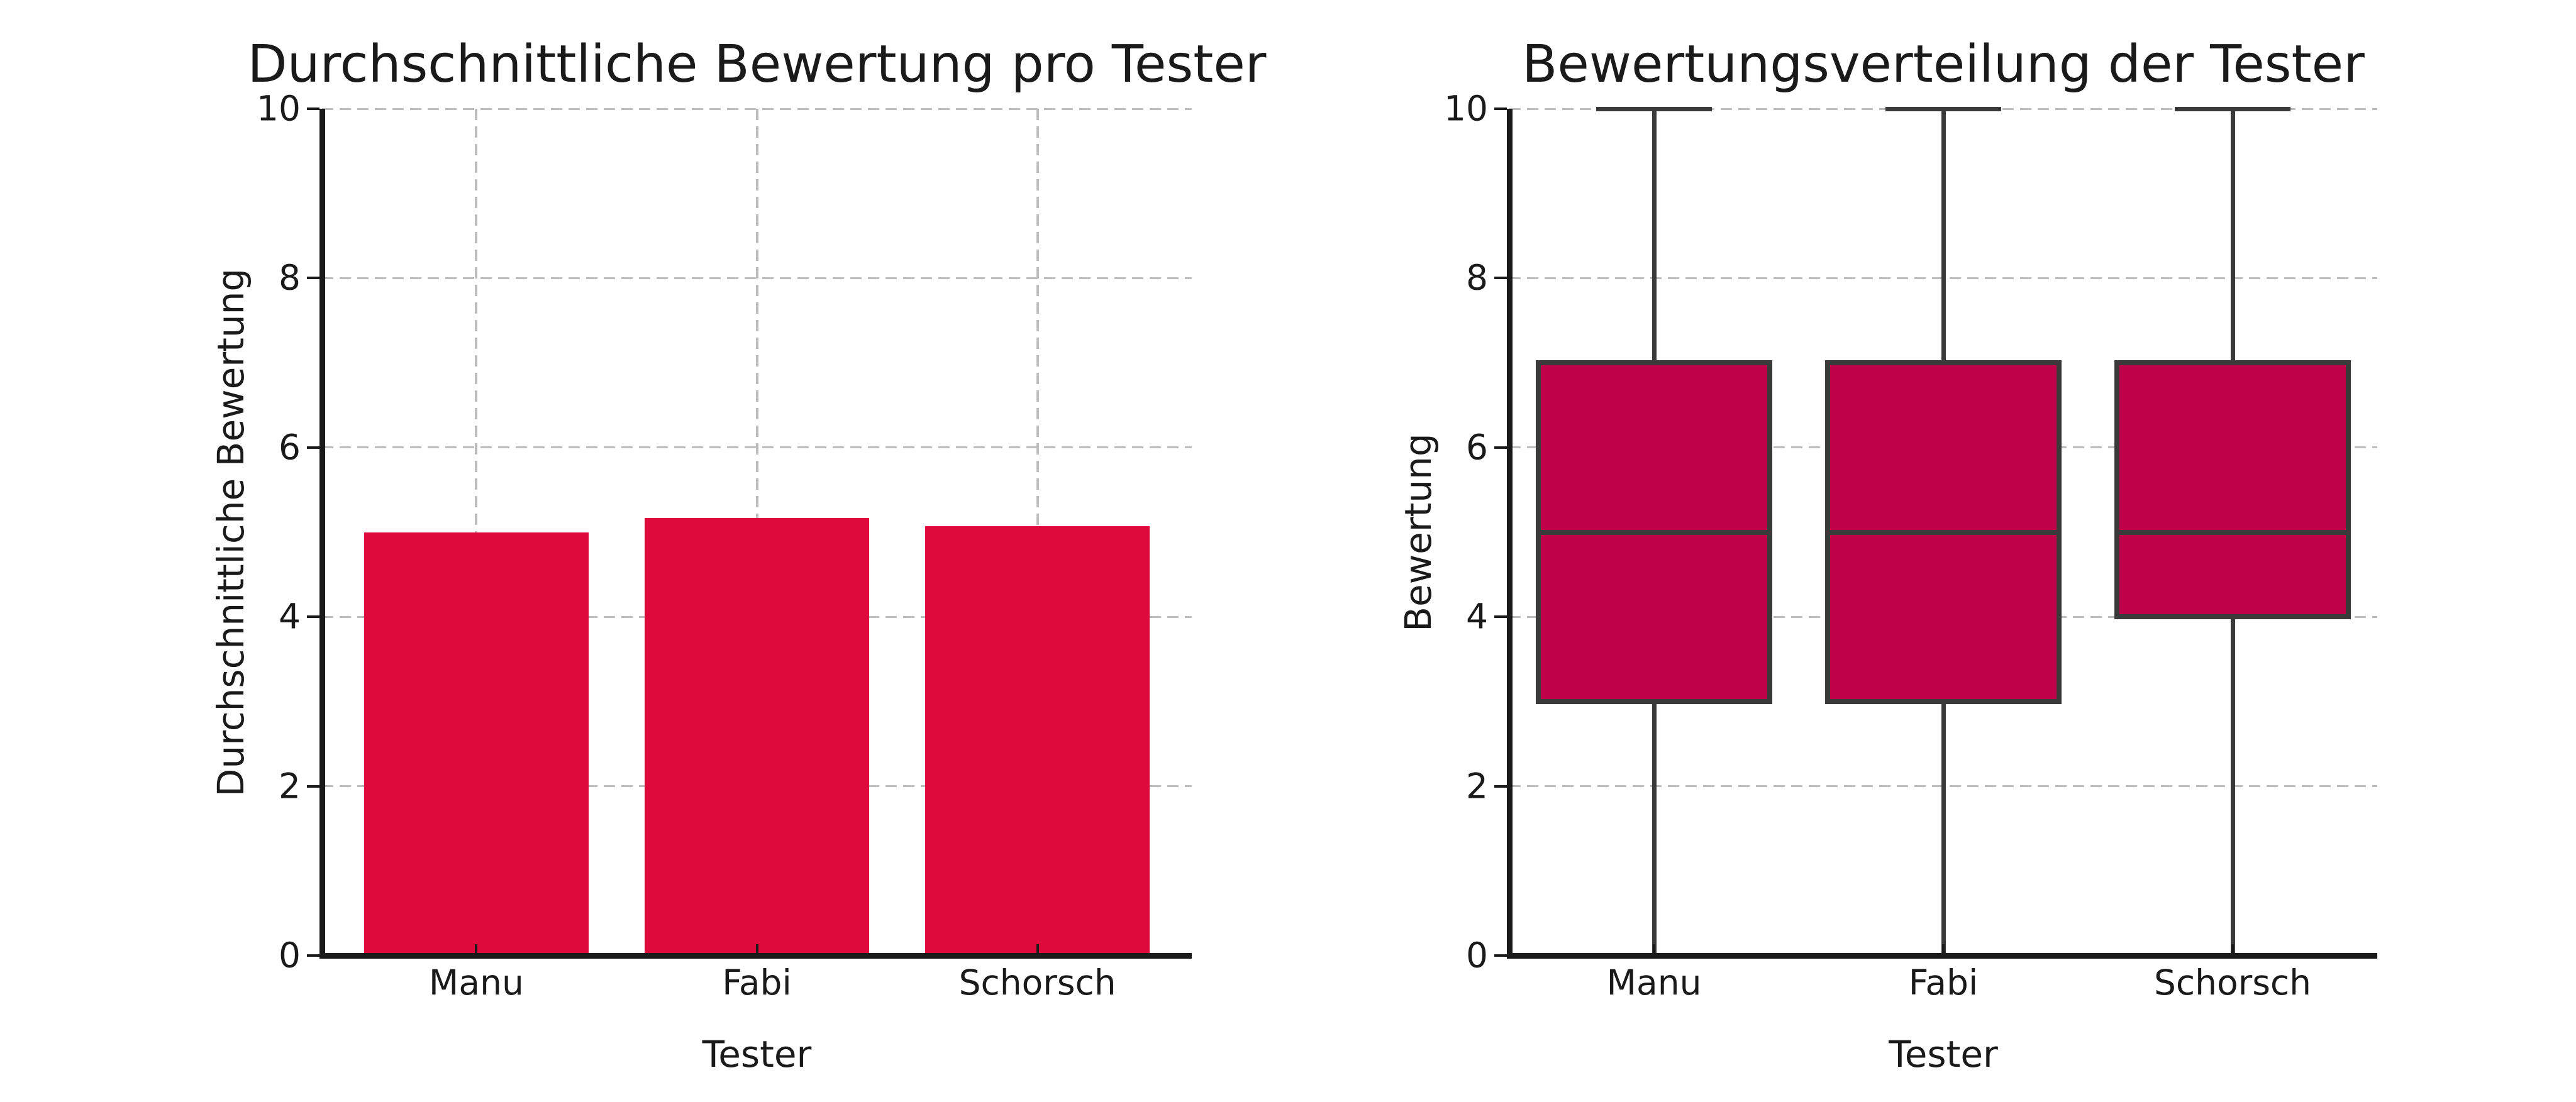 This screenshot has height=1102, width=2576. What do you see at coordinates (1943, 64) in the screenshot?
I see `box-chart-title: Bewertungsverteilung der Tester` at bounding box center [1943, 64].